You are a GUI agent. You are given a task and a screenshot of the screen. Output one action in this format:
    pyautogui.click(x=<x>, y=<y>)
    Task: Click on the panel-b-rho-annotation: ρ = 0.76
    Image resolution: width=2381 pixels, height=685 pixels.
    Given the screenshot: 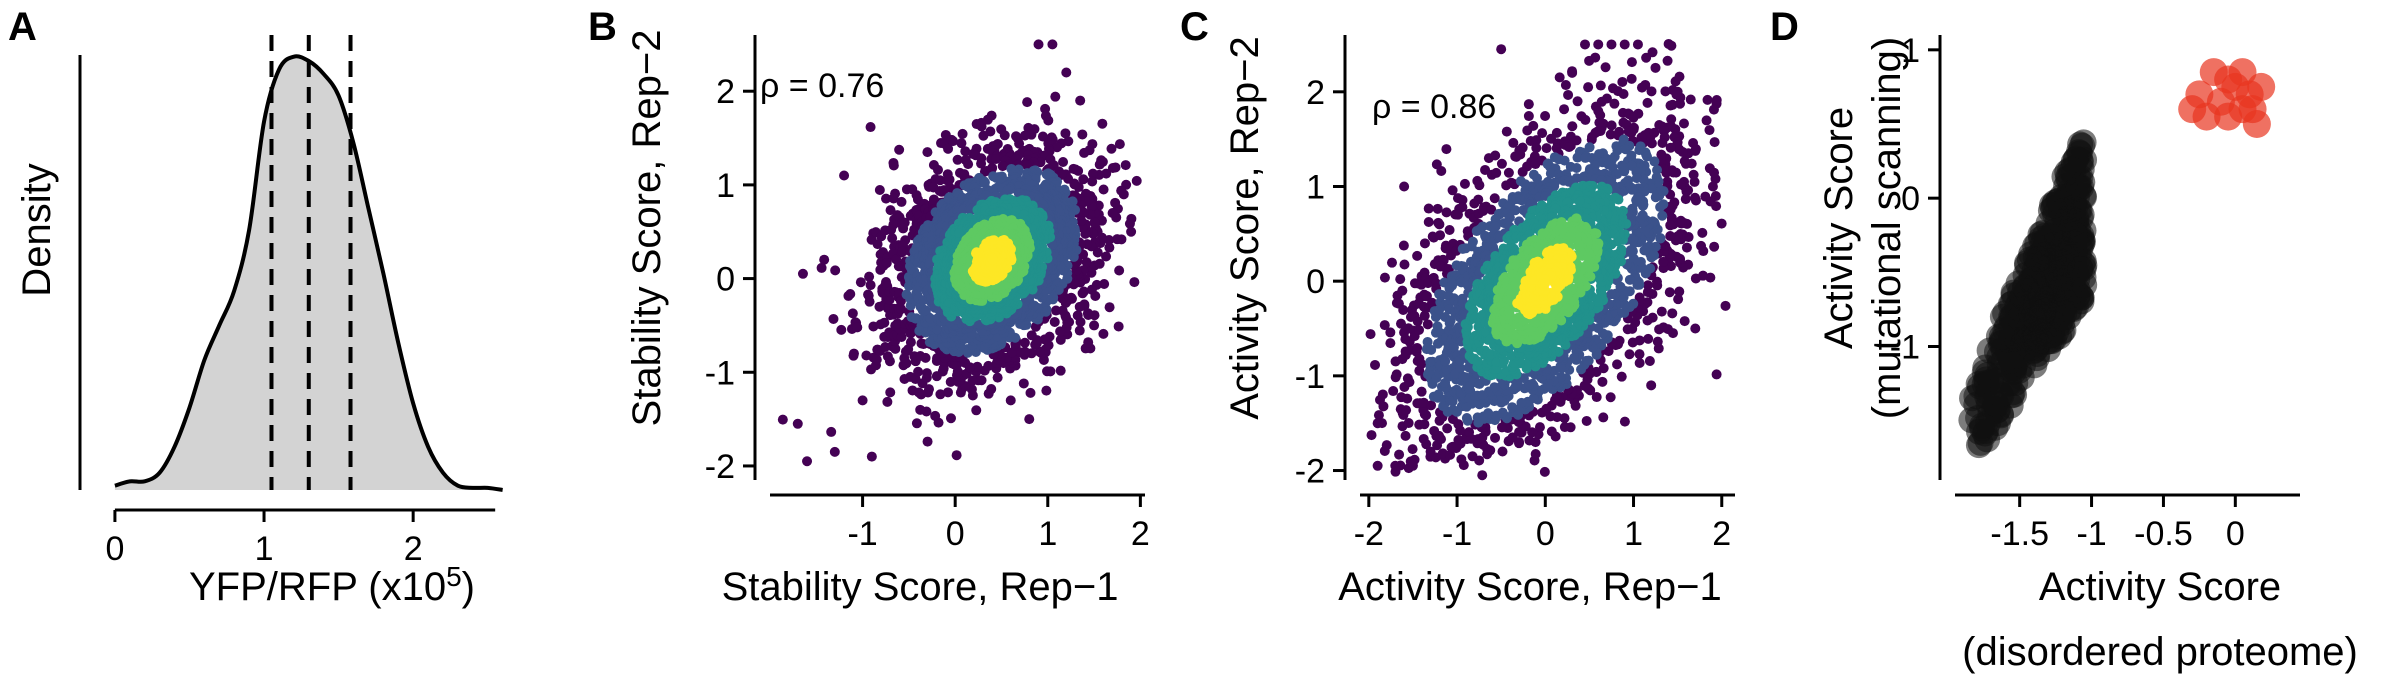 What is the action you would take?
    pyautogui.click(x=822, y=86)
    